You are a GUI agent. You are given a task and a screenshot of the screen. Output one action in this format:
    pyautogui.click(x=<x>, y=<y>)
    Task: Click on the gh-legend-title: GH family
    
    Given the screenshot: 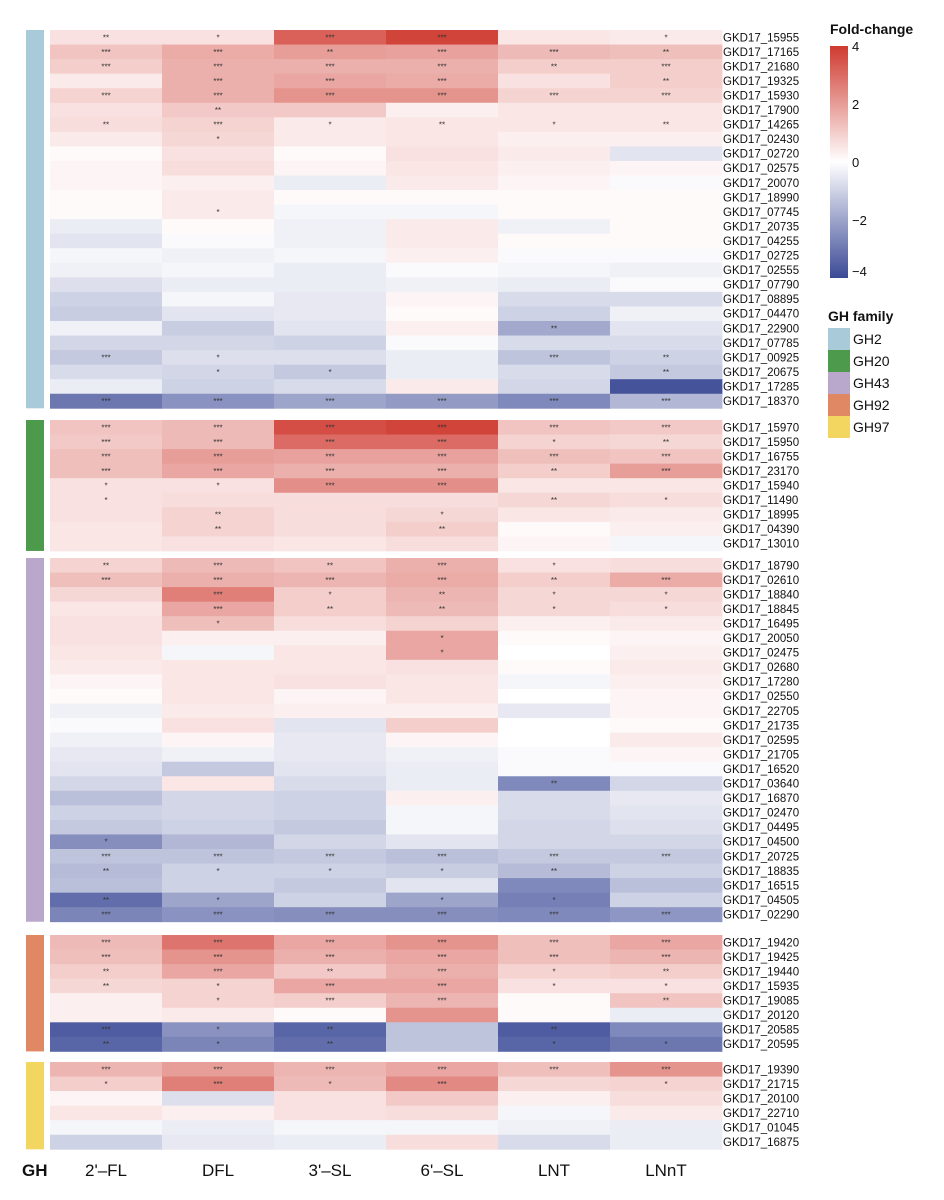 What is the action you would take?
    pyautogui.click(x=861, y=316)
    